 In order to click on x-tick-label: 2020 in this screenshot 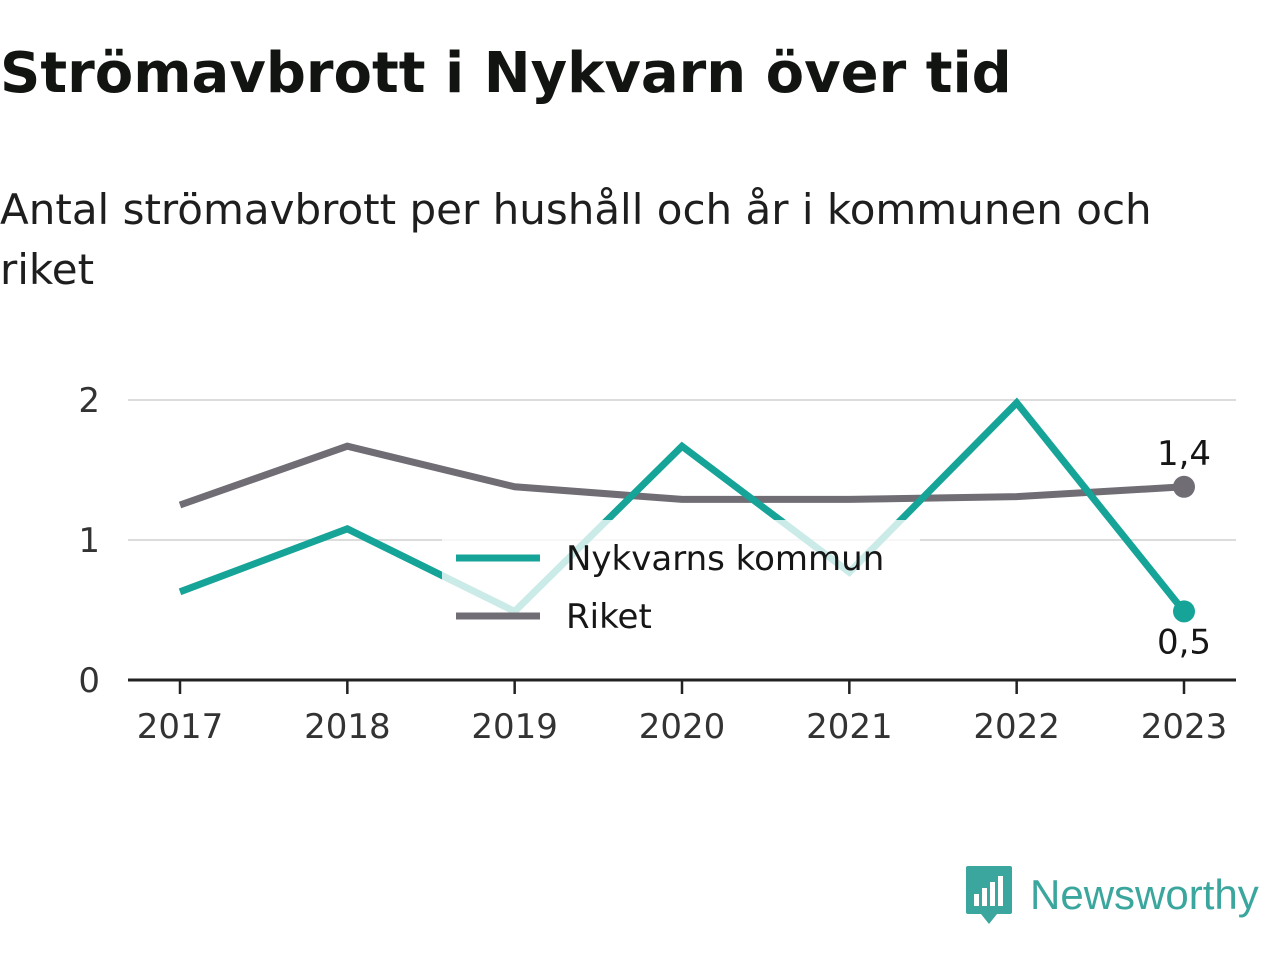, I will do `click(682, 727)`.